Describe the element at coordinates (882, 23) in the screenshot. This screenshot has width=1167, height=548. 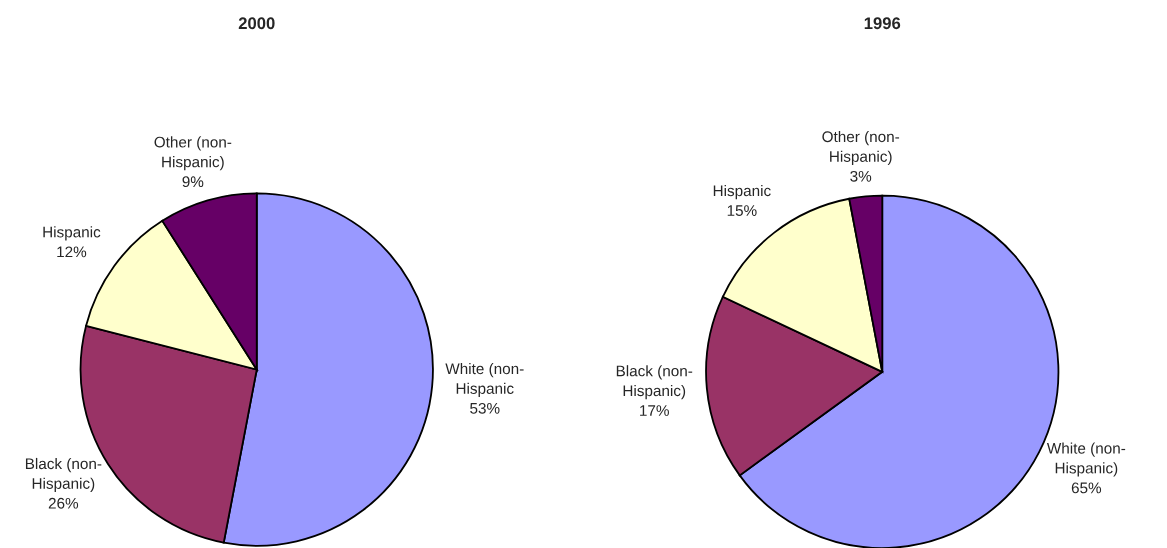
I see `chart-title: 1996` at that location.